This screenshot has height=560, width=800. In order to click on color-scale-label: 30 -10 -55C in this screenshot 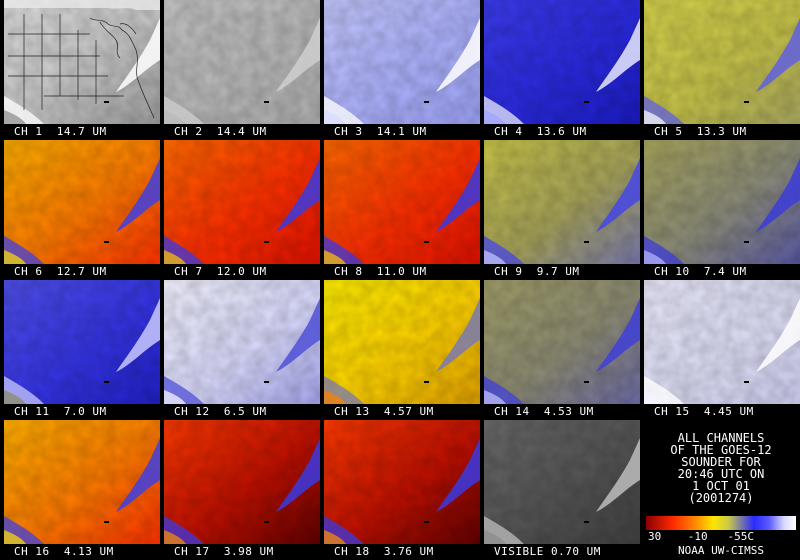, I will do `click(701, 536)`.